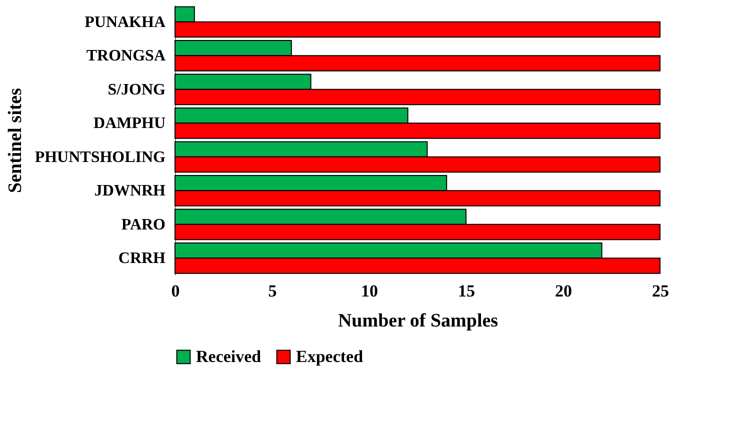 Image resolution: width=748 pixels, height=440 pixels. Describe the element at coordinates (418, 321) in the screenshot. I see `x-axis-title: Number of Samples` at that location.